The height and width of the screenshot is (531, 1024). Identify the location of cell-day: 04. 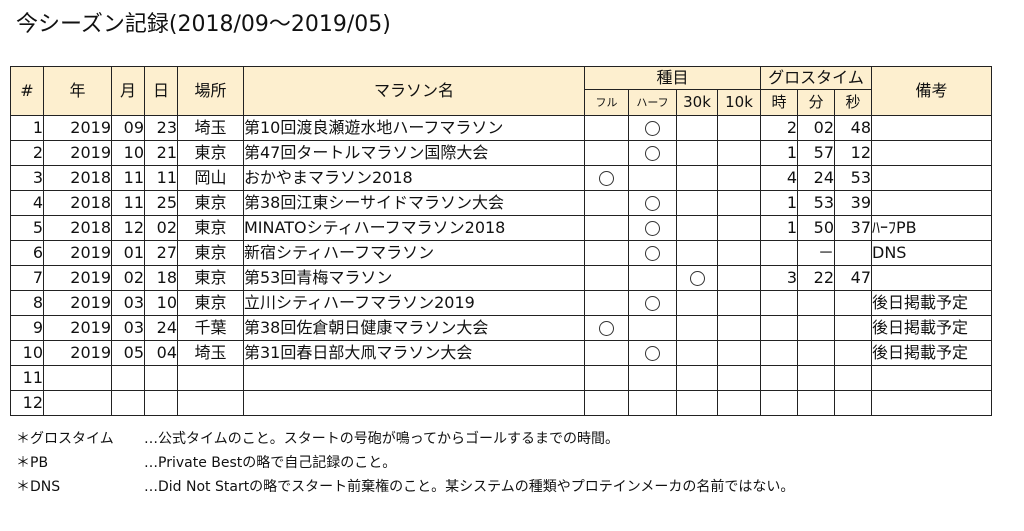
(161, 353).